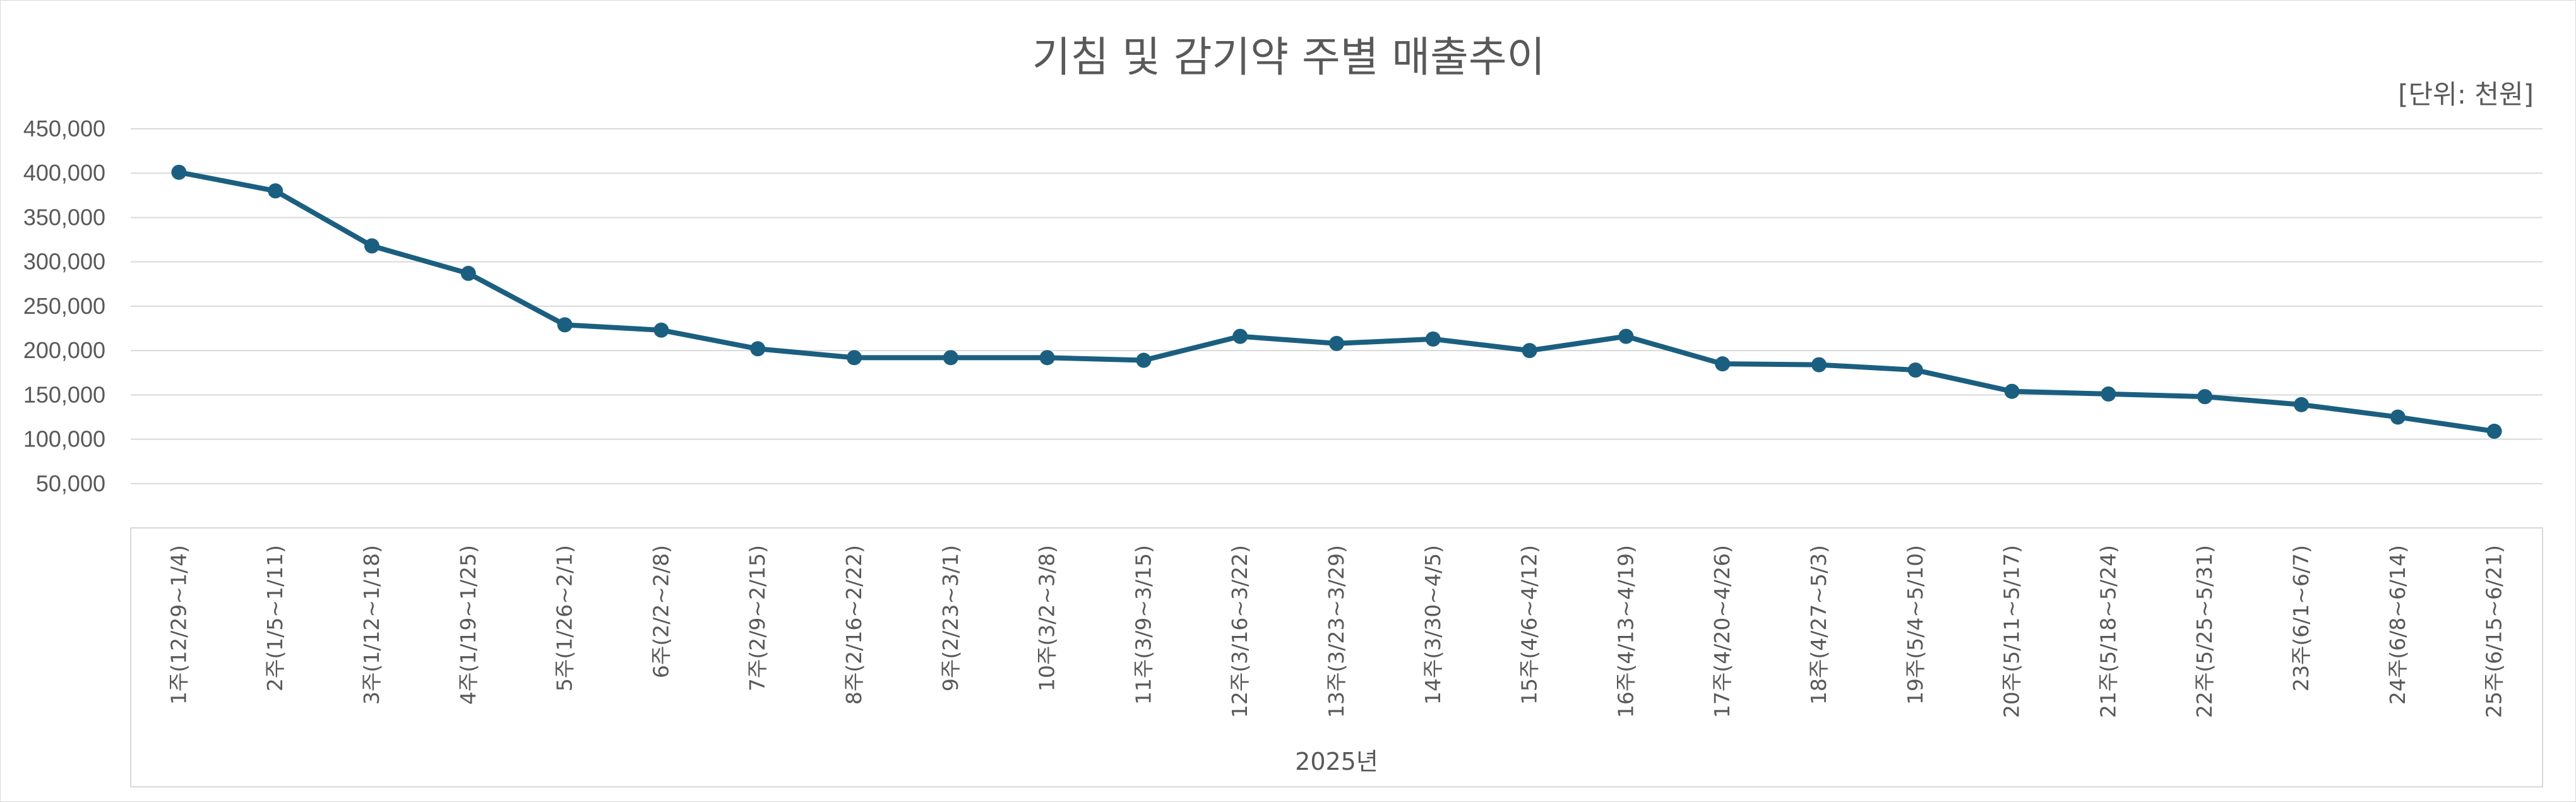 This screenshot has height=802, width=2576. What do you see at coordinates (2494, 631) in the screenshot?
I see `x-tick-label: 25주(6/15~6/21)` at bounding box center [2494, 631].